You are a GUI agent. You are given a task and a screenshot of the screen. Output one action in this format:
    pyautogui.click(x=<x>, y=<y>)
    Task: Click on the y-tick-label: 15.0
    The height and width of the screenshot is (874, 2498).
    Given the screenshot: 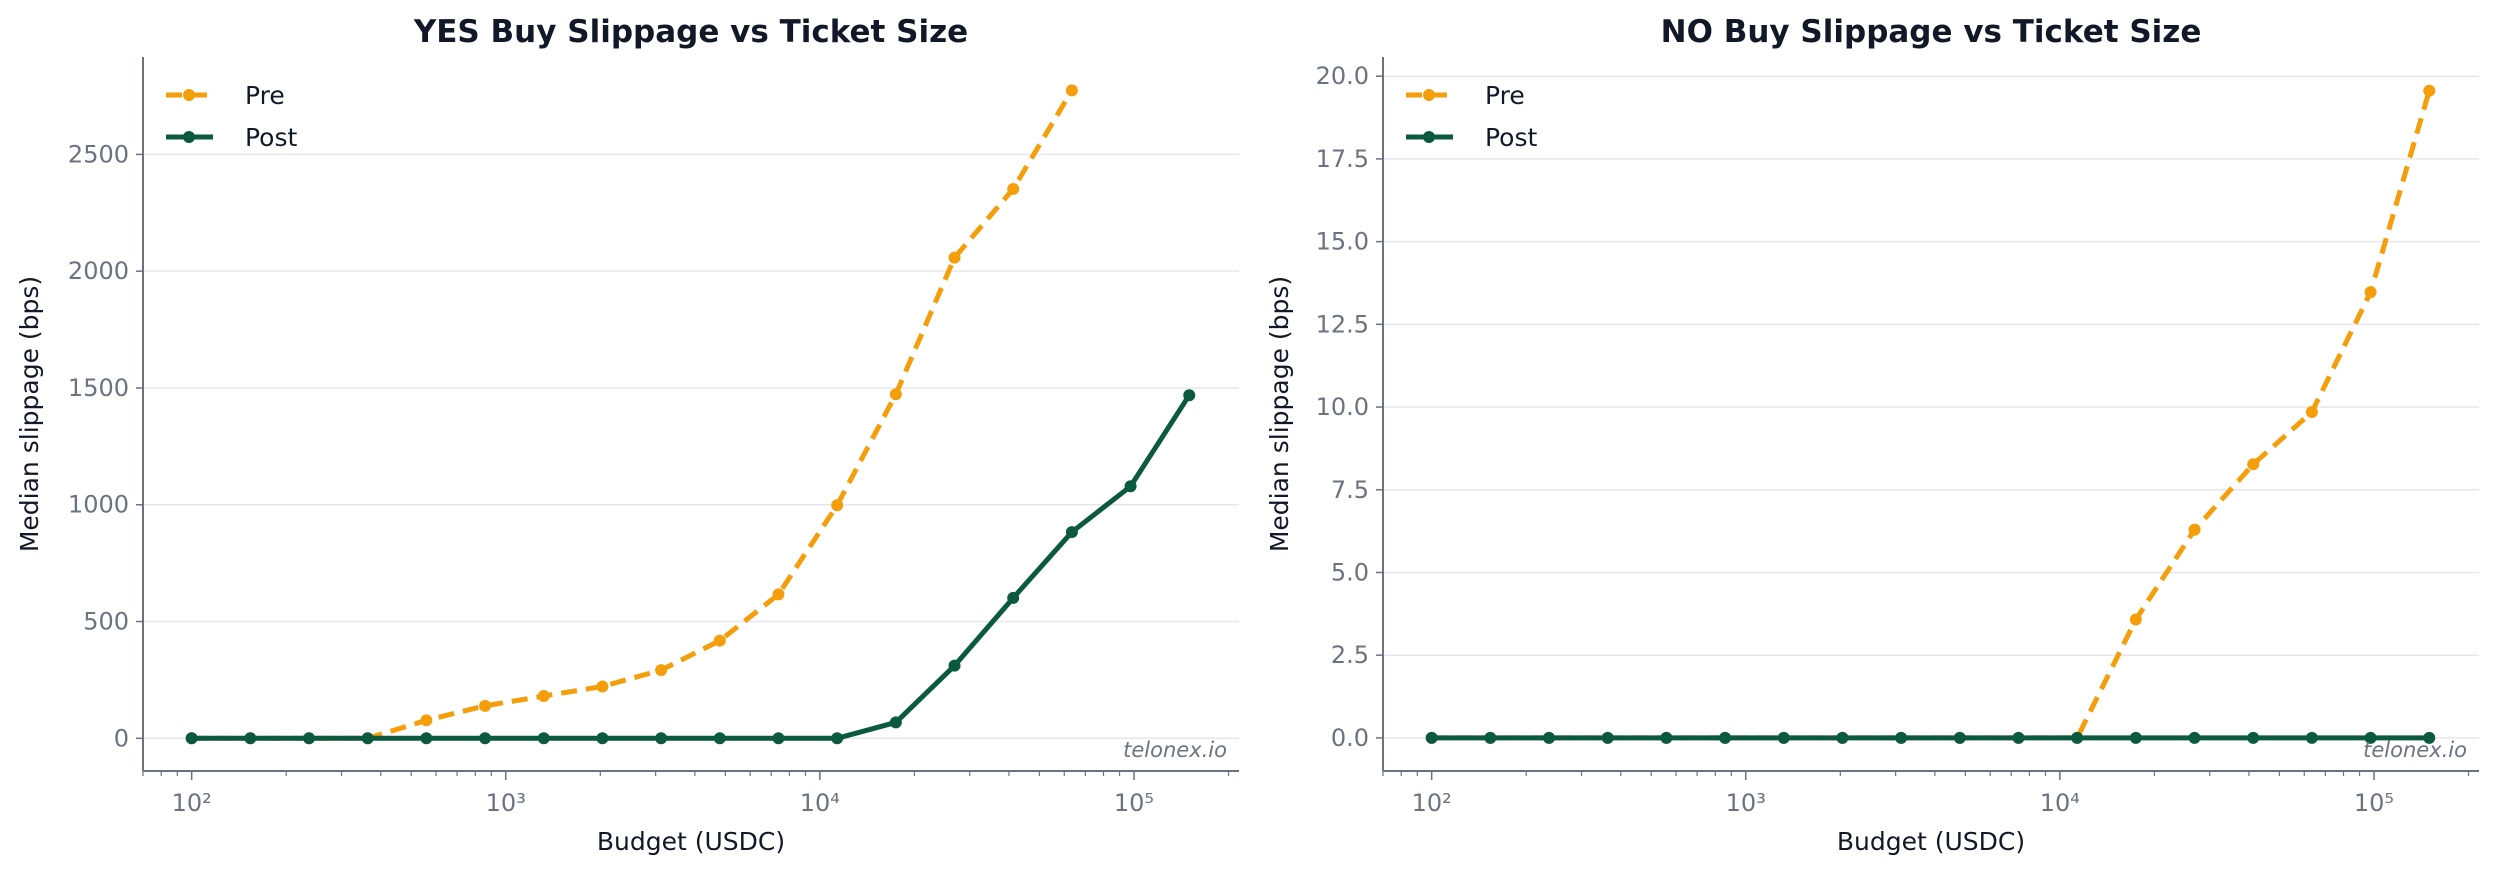 What is the action you would take?
    pyautogui.click(x=1342, y=242)
    